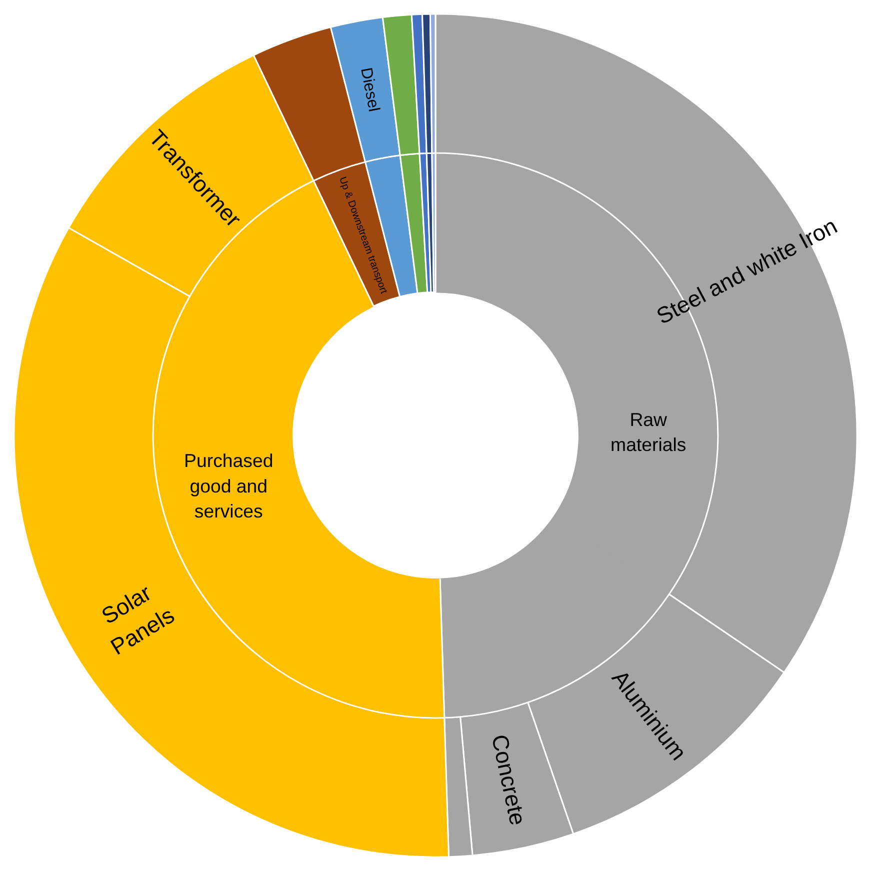 The width and height of the screenshot is (884, 887). I want to click on slice-label: Steel and white Iron, so click(747, 271).